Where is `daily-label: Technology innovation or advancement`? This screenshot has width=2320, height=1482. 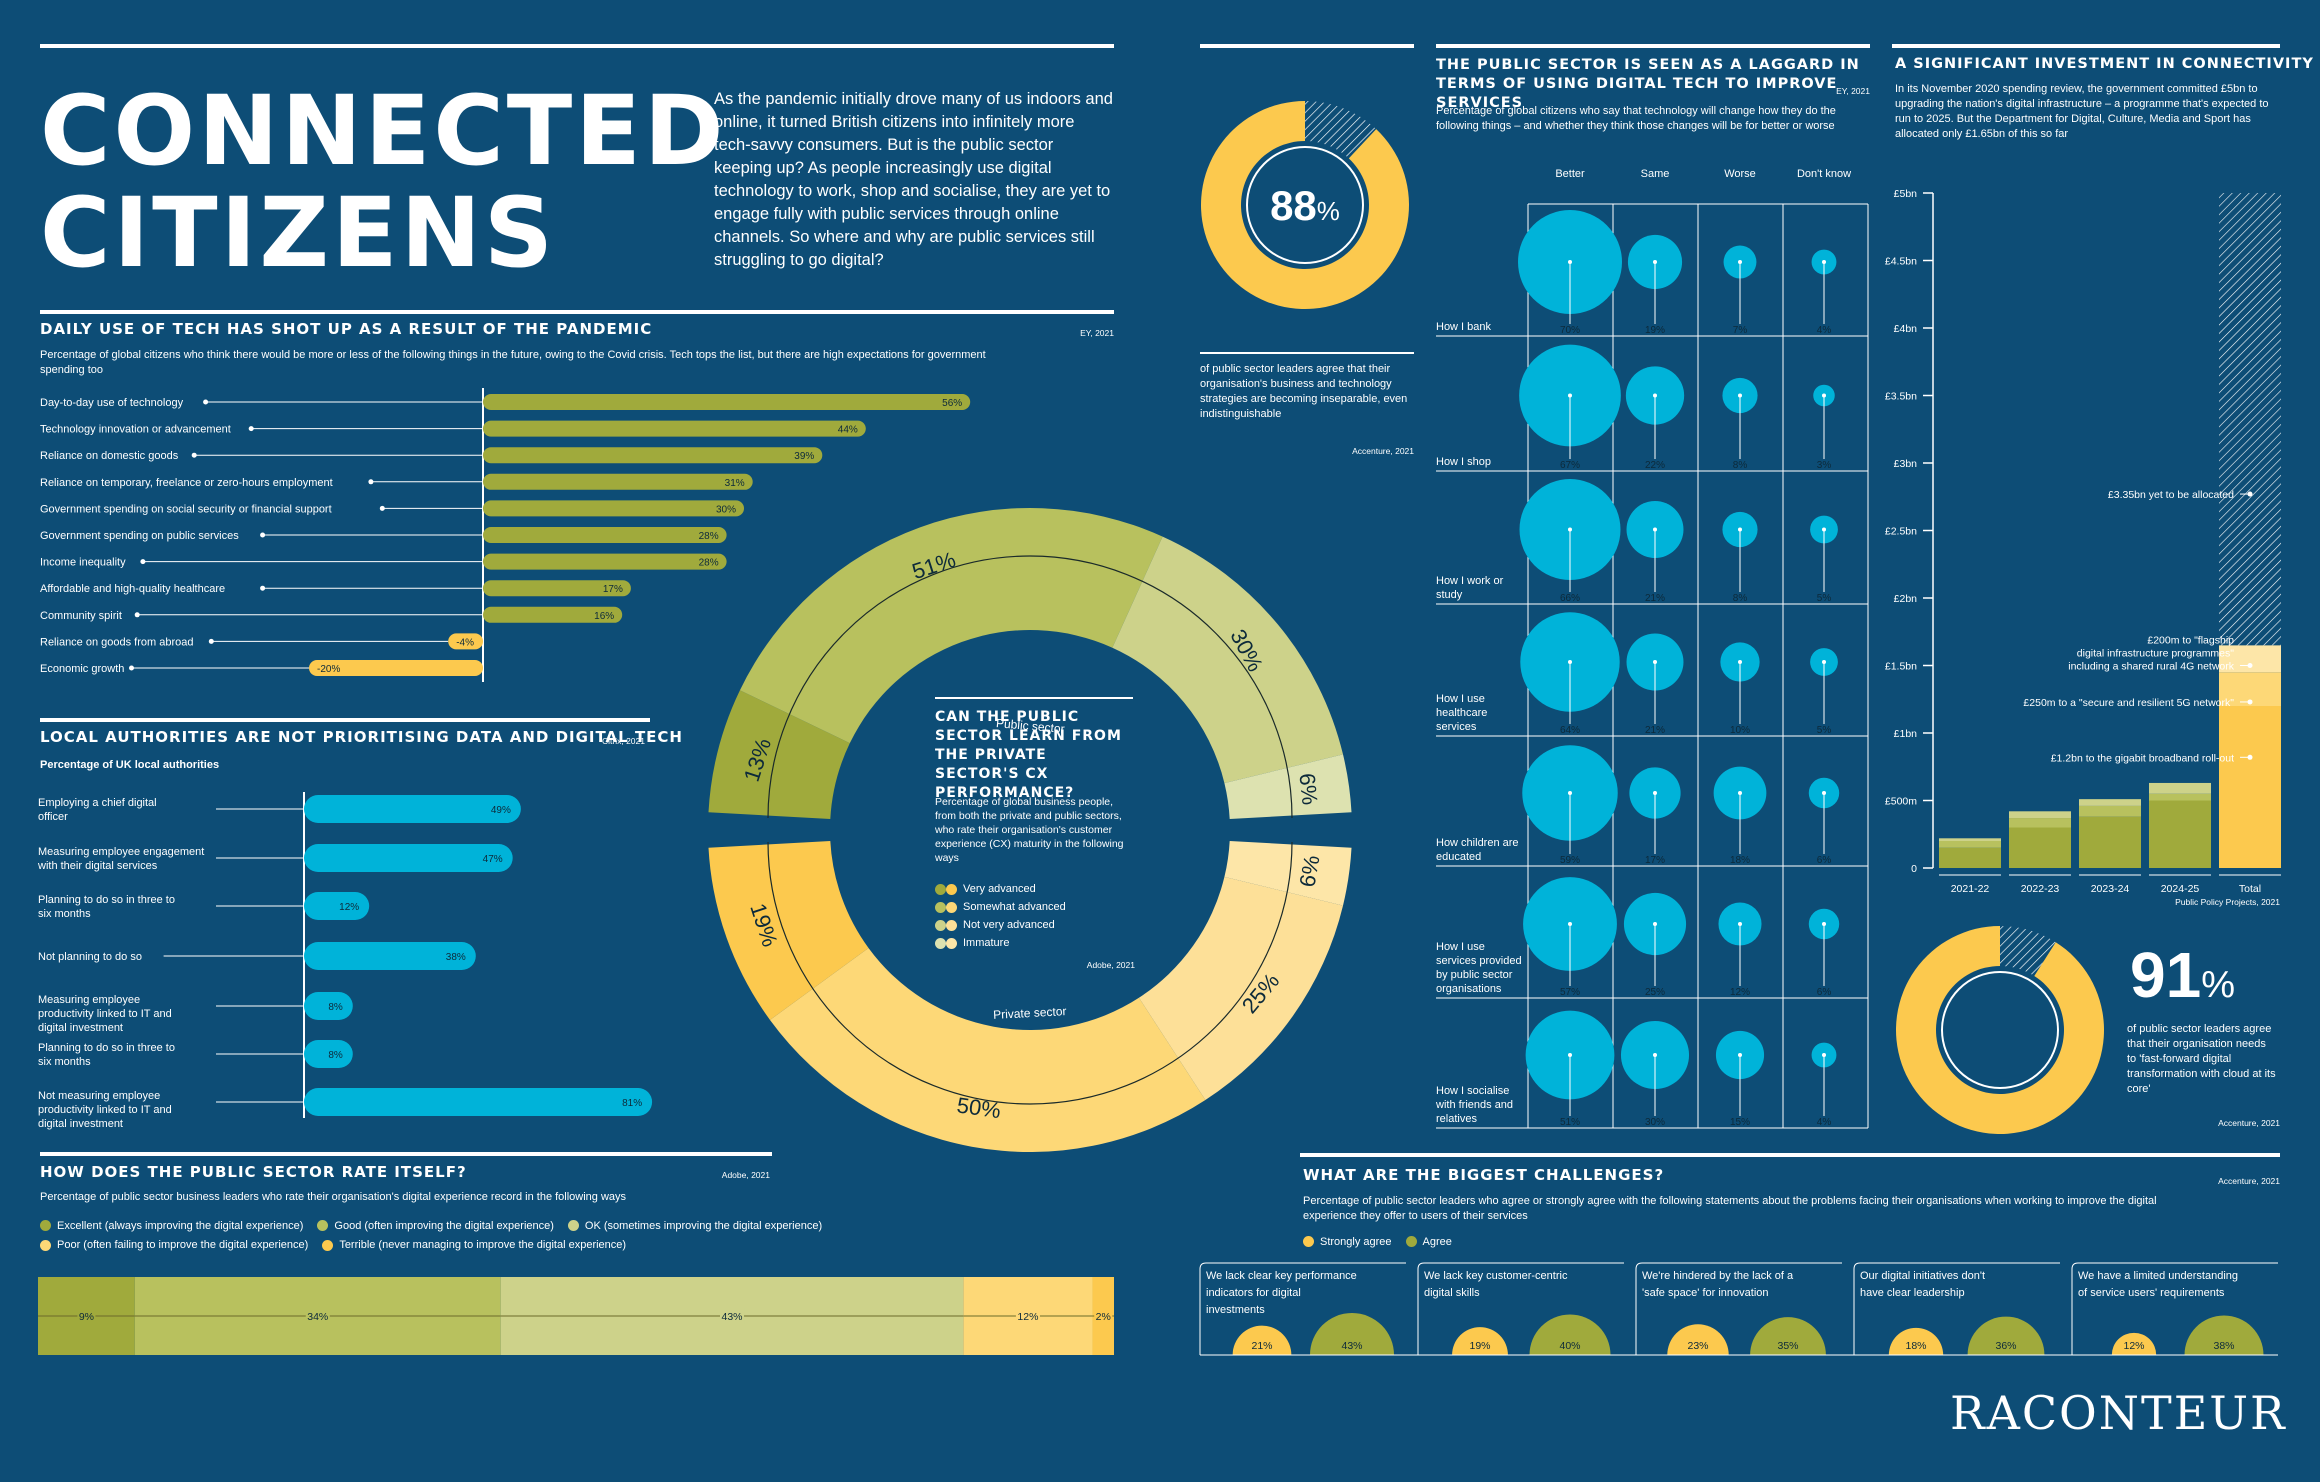
daily-label: Technology innovation or advancement is located at coordinates (135, 430).